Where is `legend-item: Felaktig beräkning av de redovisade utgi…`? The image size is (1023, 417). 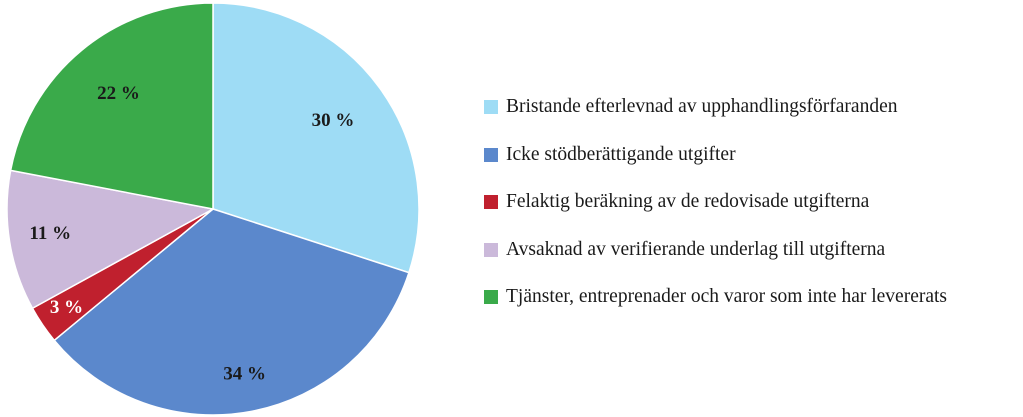 legend-item: Felaktig beräkning av de redovisade utgi… is located at coordinates (749, 202).